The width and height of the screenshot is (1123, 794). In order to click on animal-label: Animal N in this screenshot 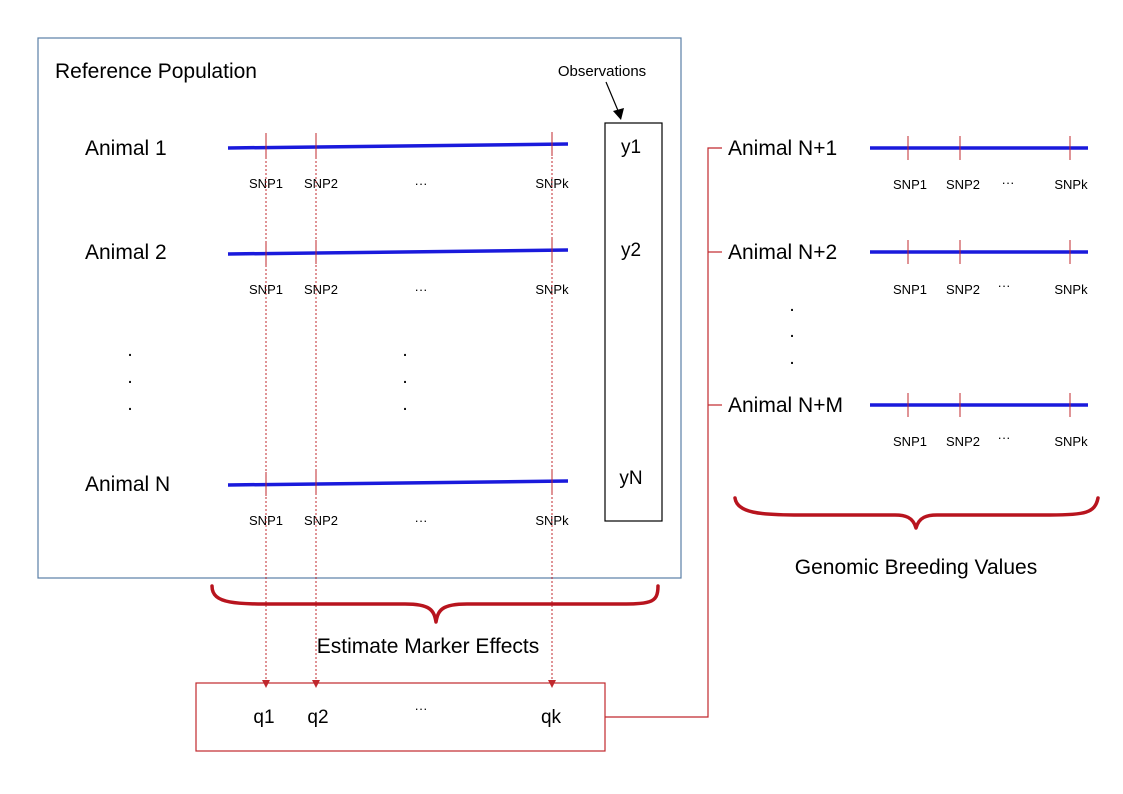, I will do `click(127, 484)`.